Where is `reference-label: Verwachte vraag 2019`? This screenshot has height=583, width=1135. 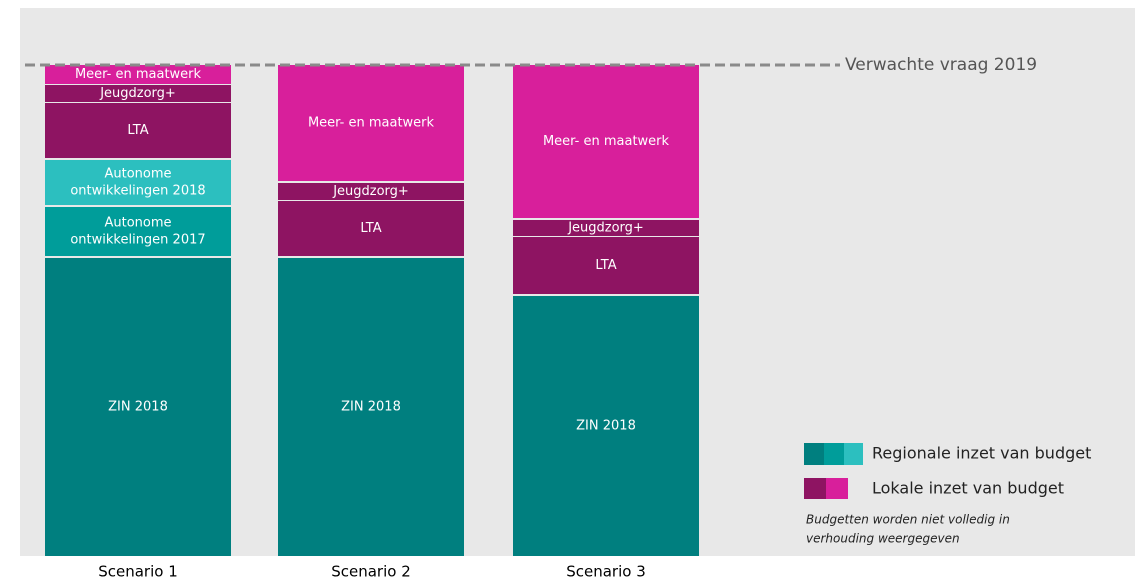
reference-label: Verwachte vraag 2019 is located at coordinates (941, 65).